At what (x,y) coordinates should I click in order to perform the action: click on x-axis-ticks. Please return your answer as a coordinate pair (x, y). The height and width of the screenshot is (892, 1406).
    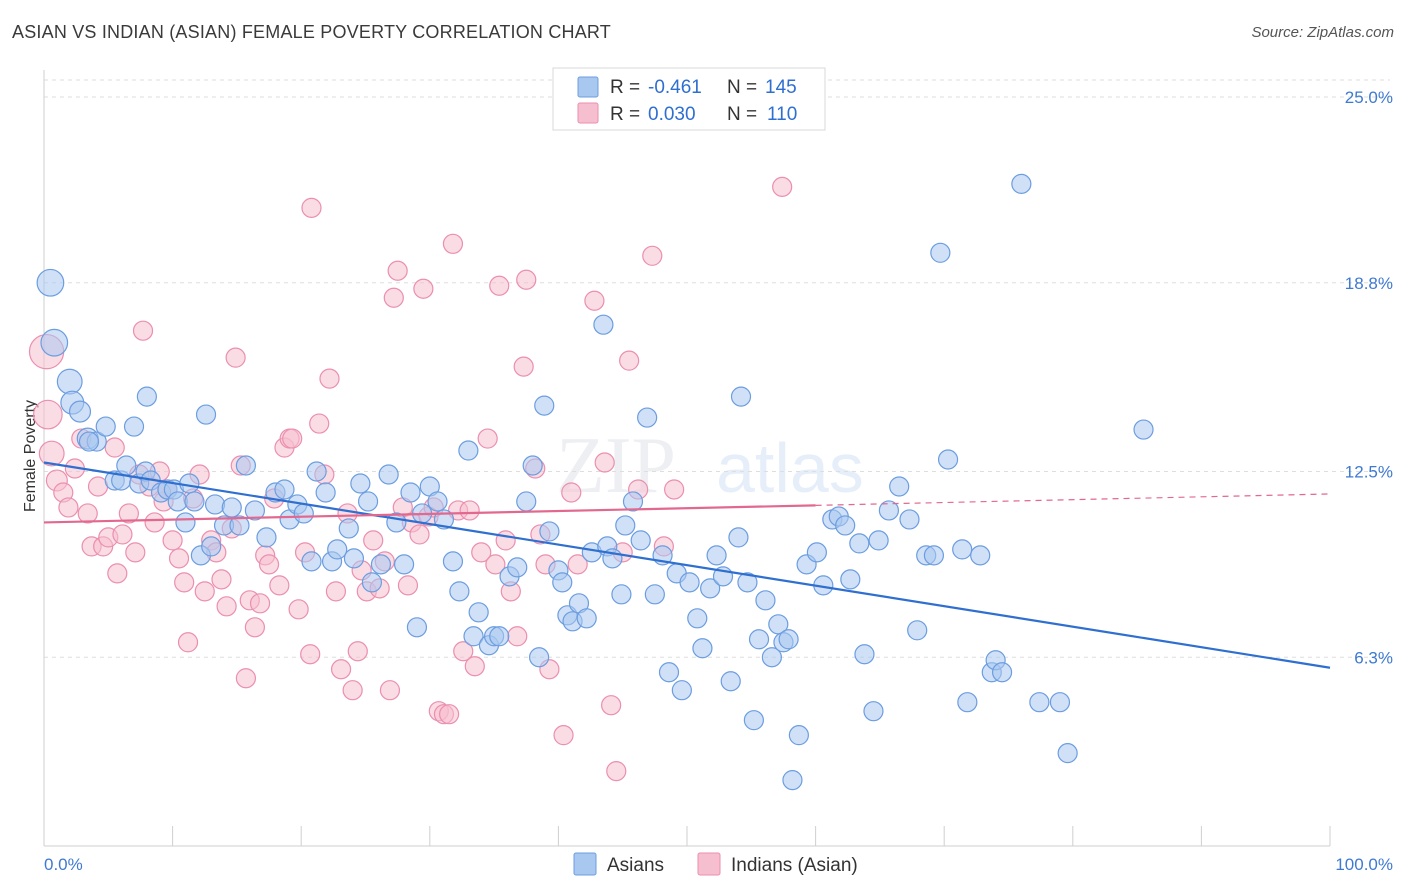
    Looking at the image, I should click on (687, 836).